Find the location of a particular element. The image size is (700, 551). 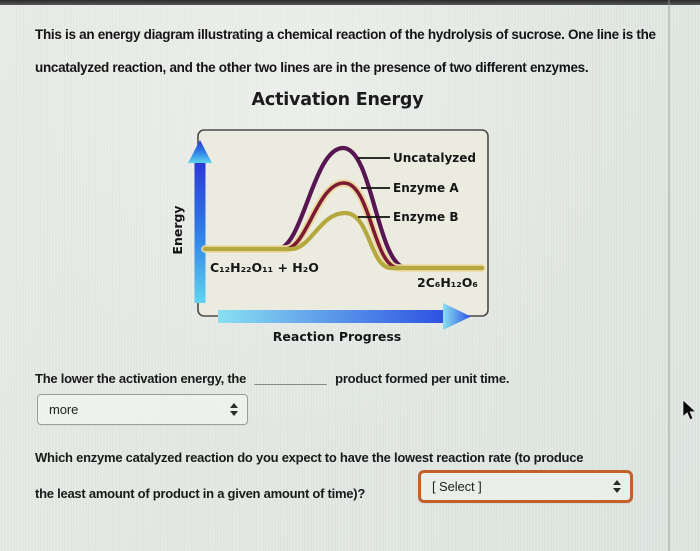

question1-blank: __________ is located at coordinates (290, 378).